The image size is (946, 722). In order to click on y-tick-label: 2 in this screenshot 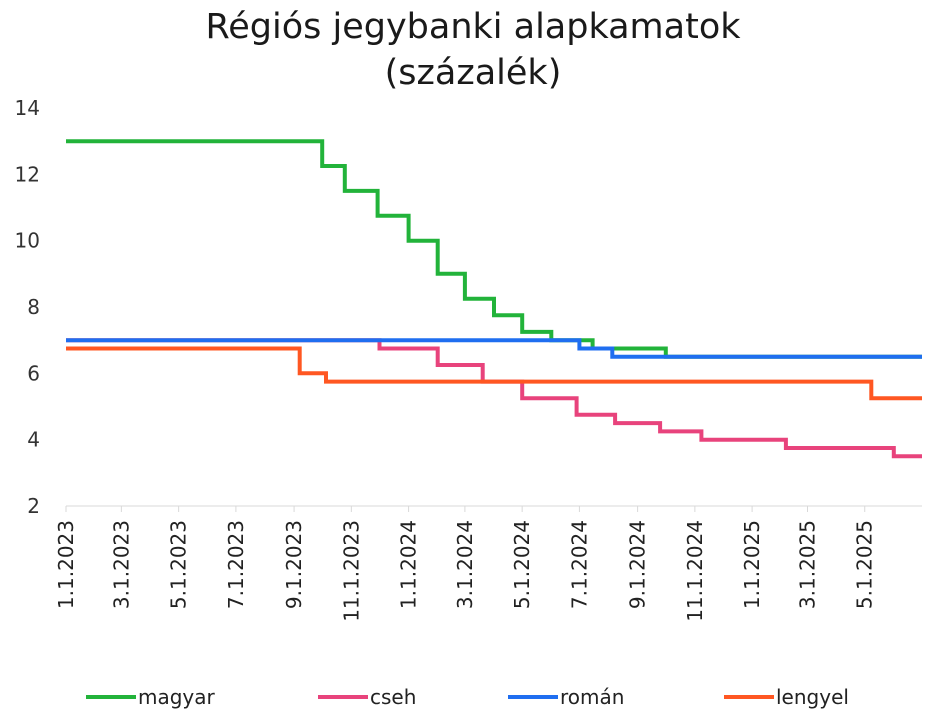, I will do `click(33, 506)`.